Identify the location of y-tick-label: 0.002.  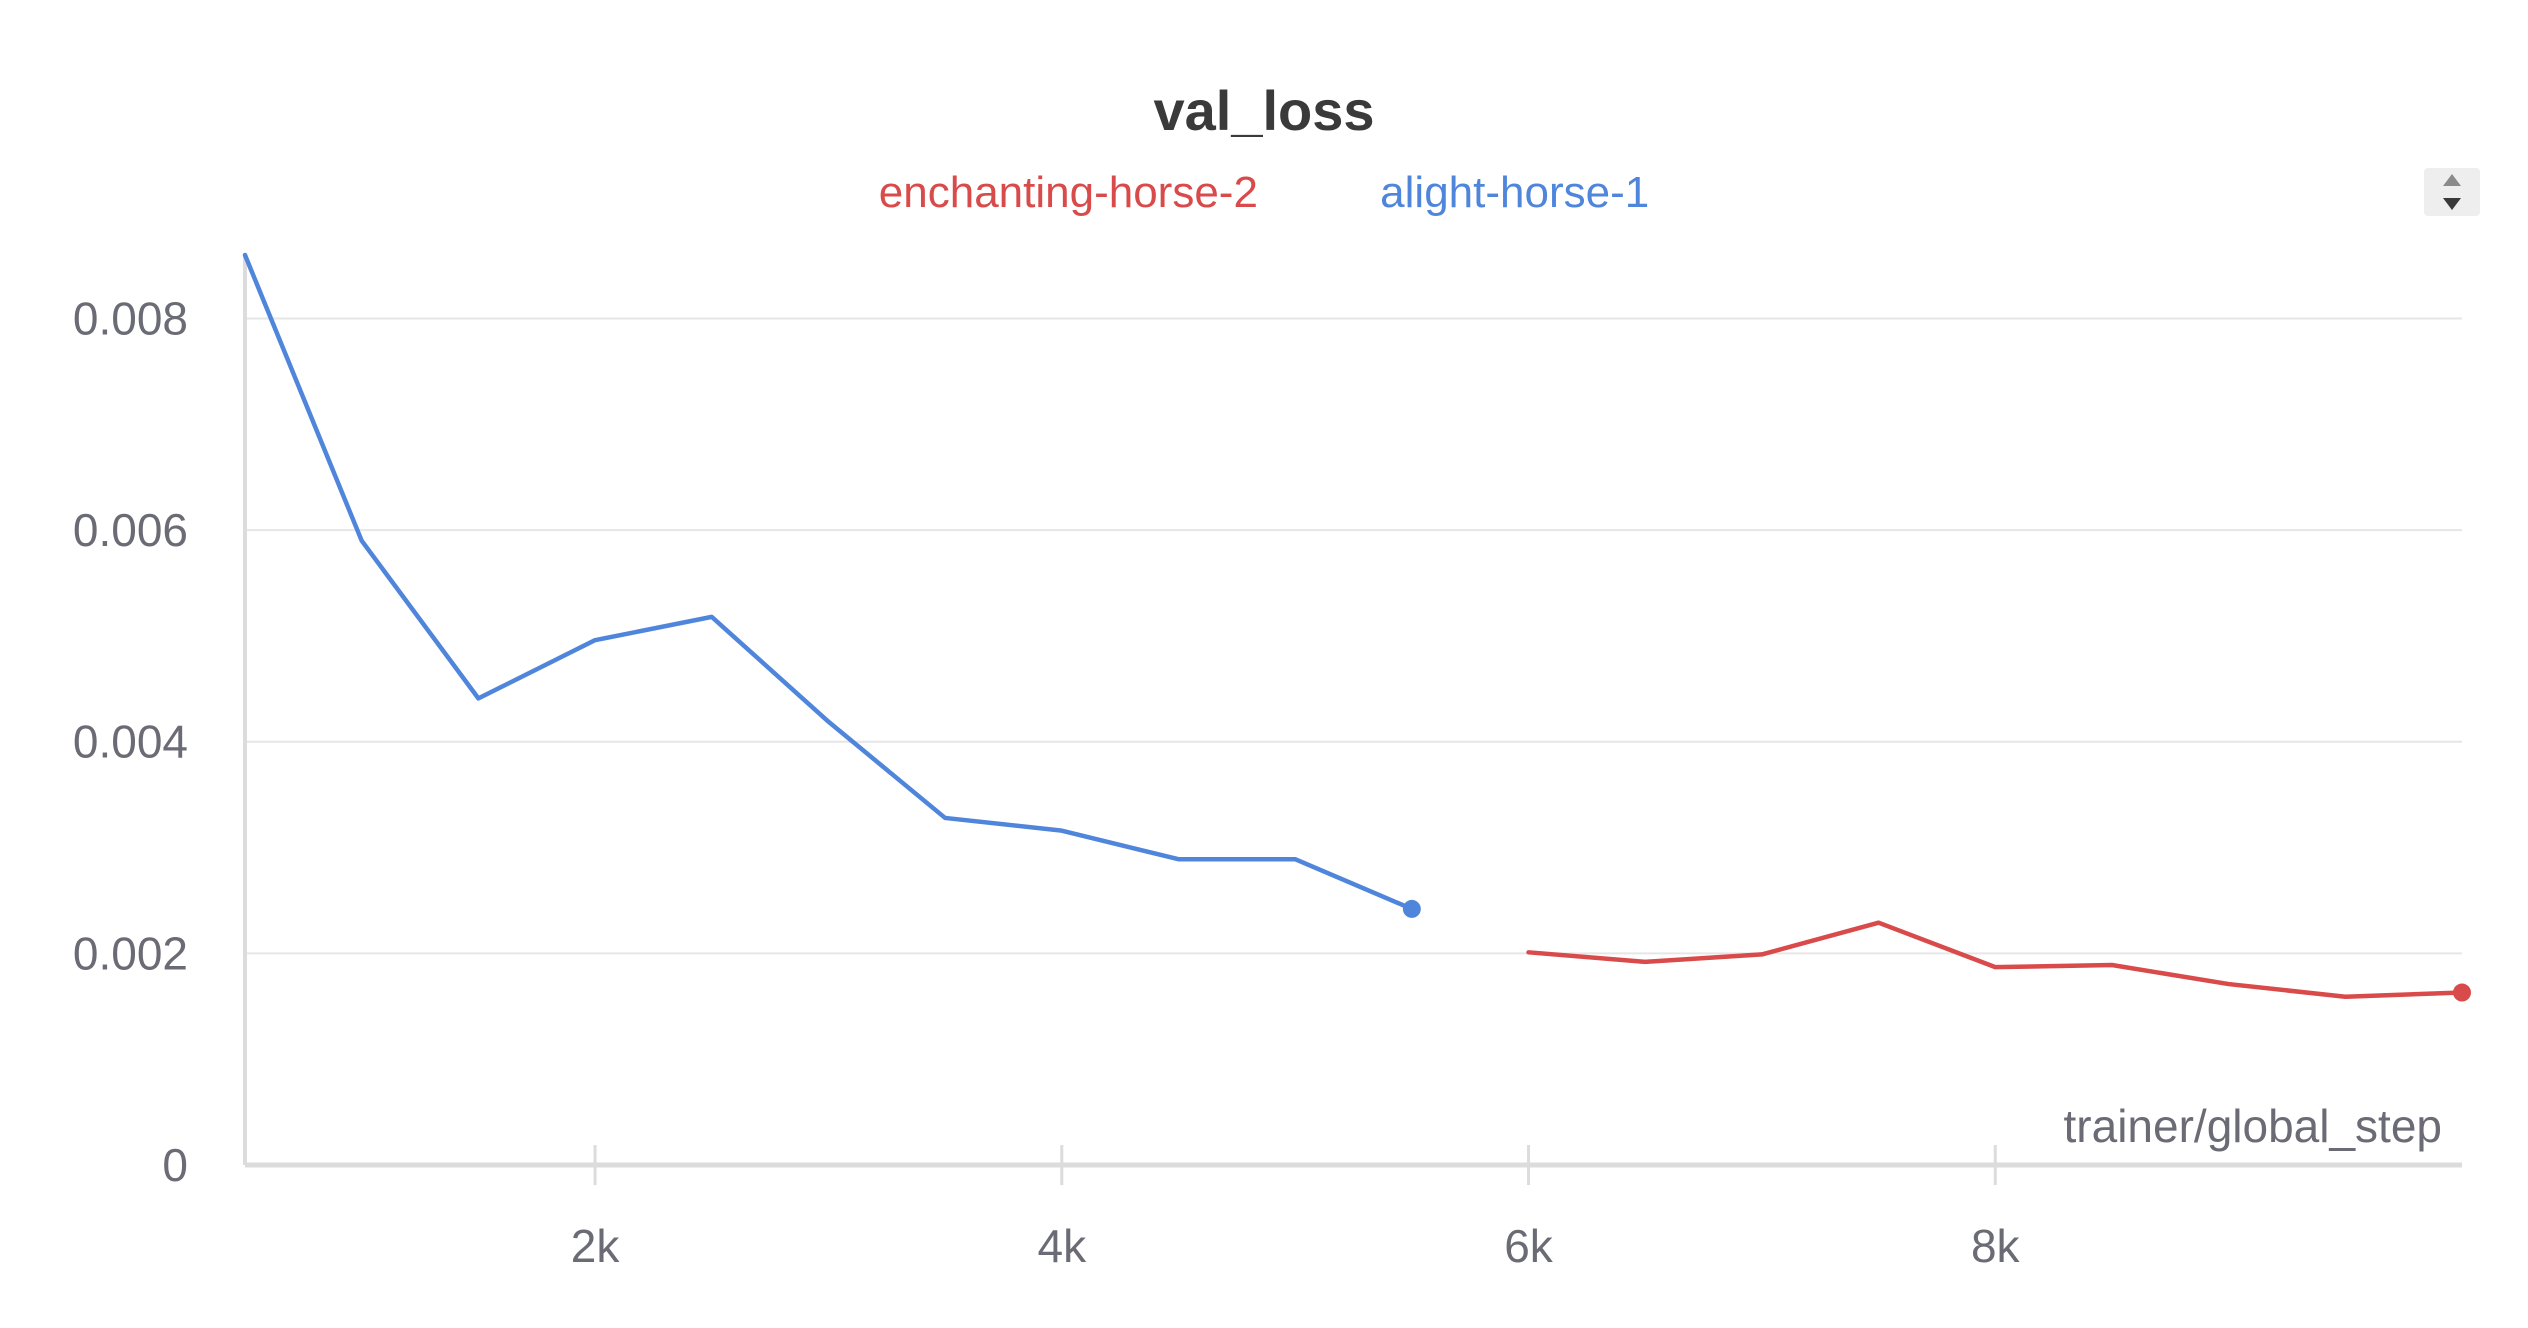
(130, 953).